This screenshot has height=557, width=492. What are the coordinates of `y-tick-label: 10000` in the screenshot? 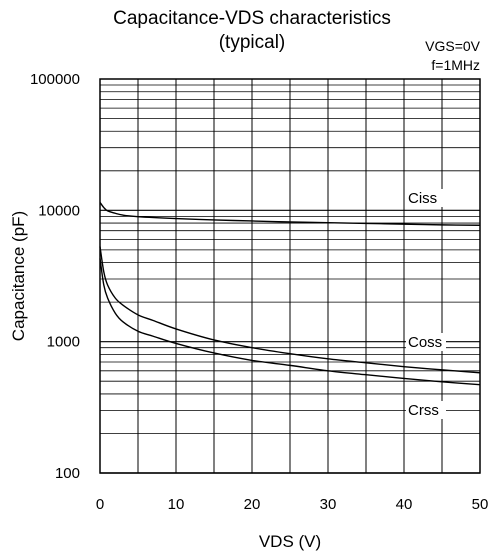 It's located at (59, 210).